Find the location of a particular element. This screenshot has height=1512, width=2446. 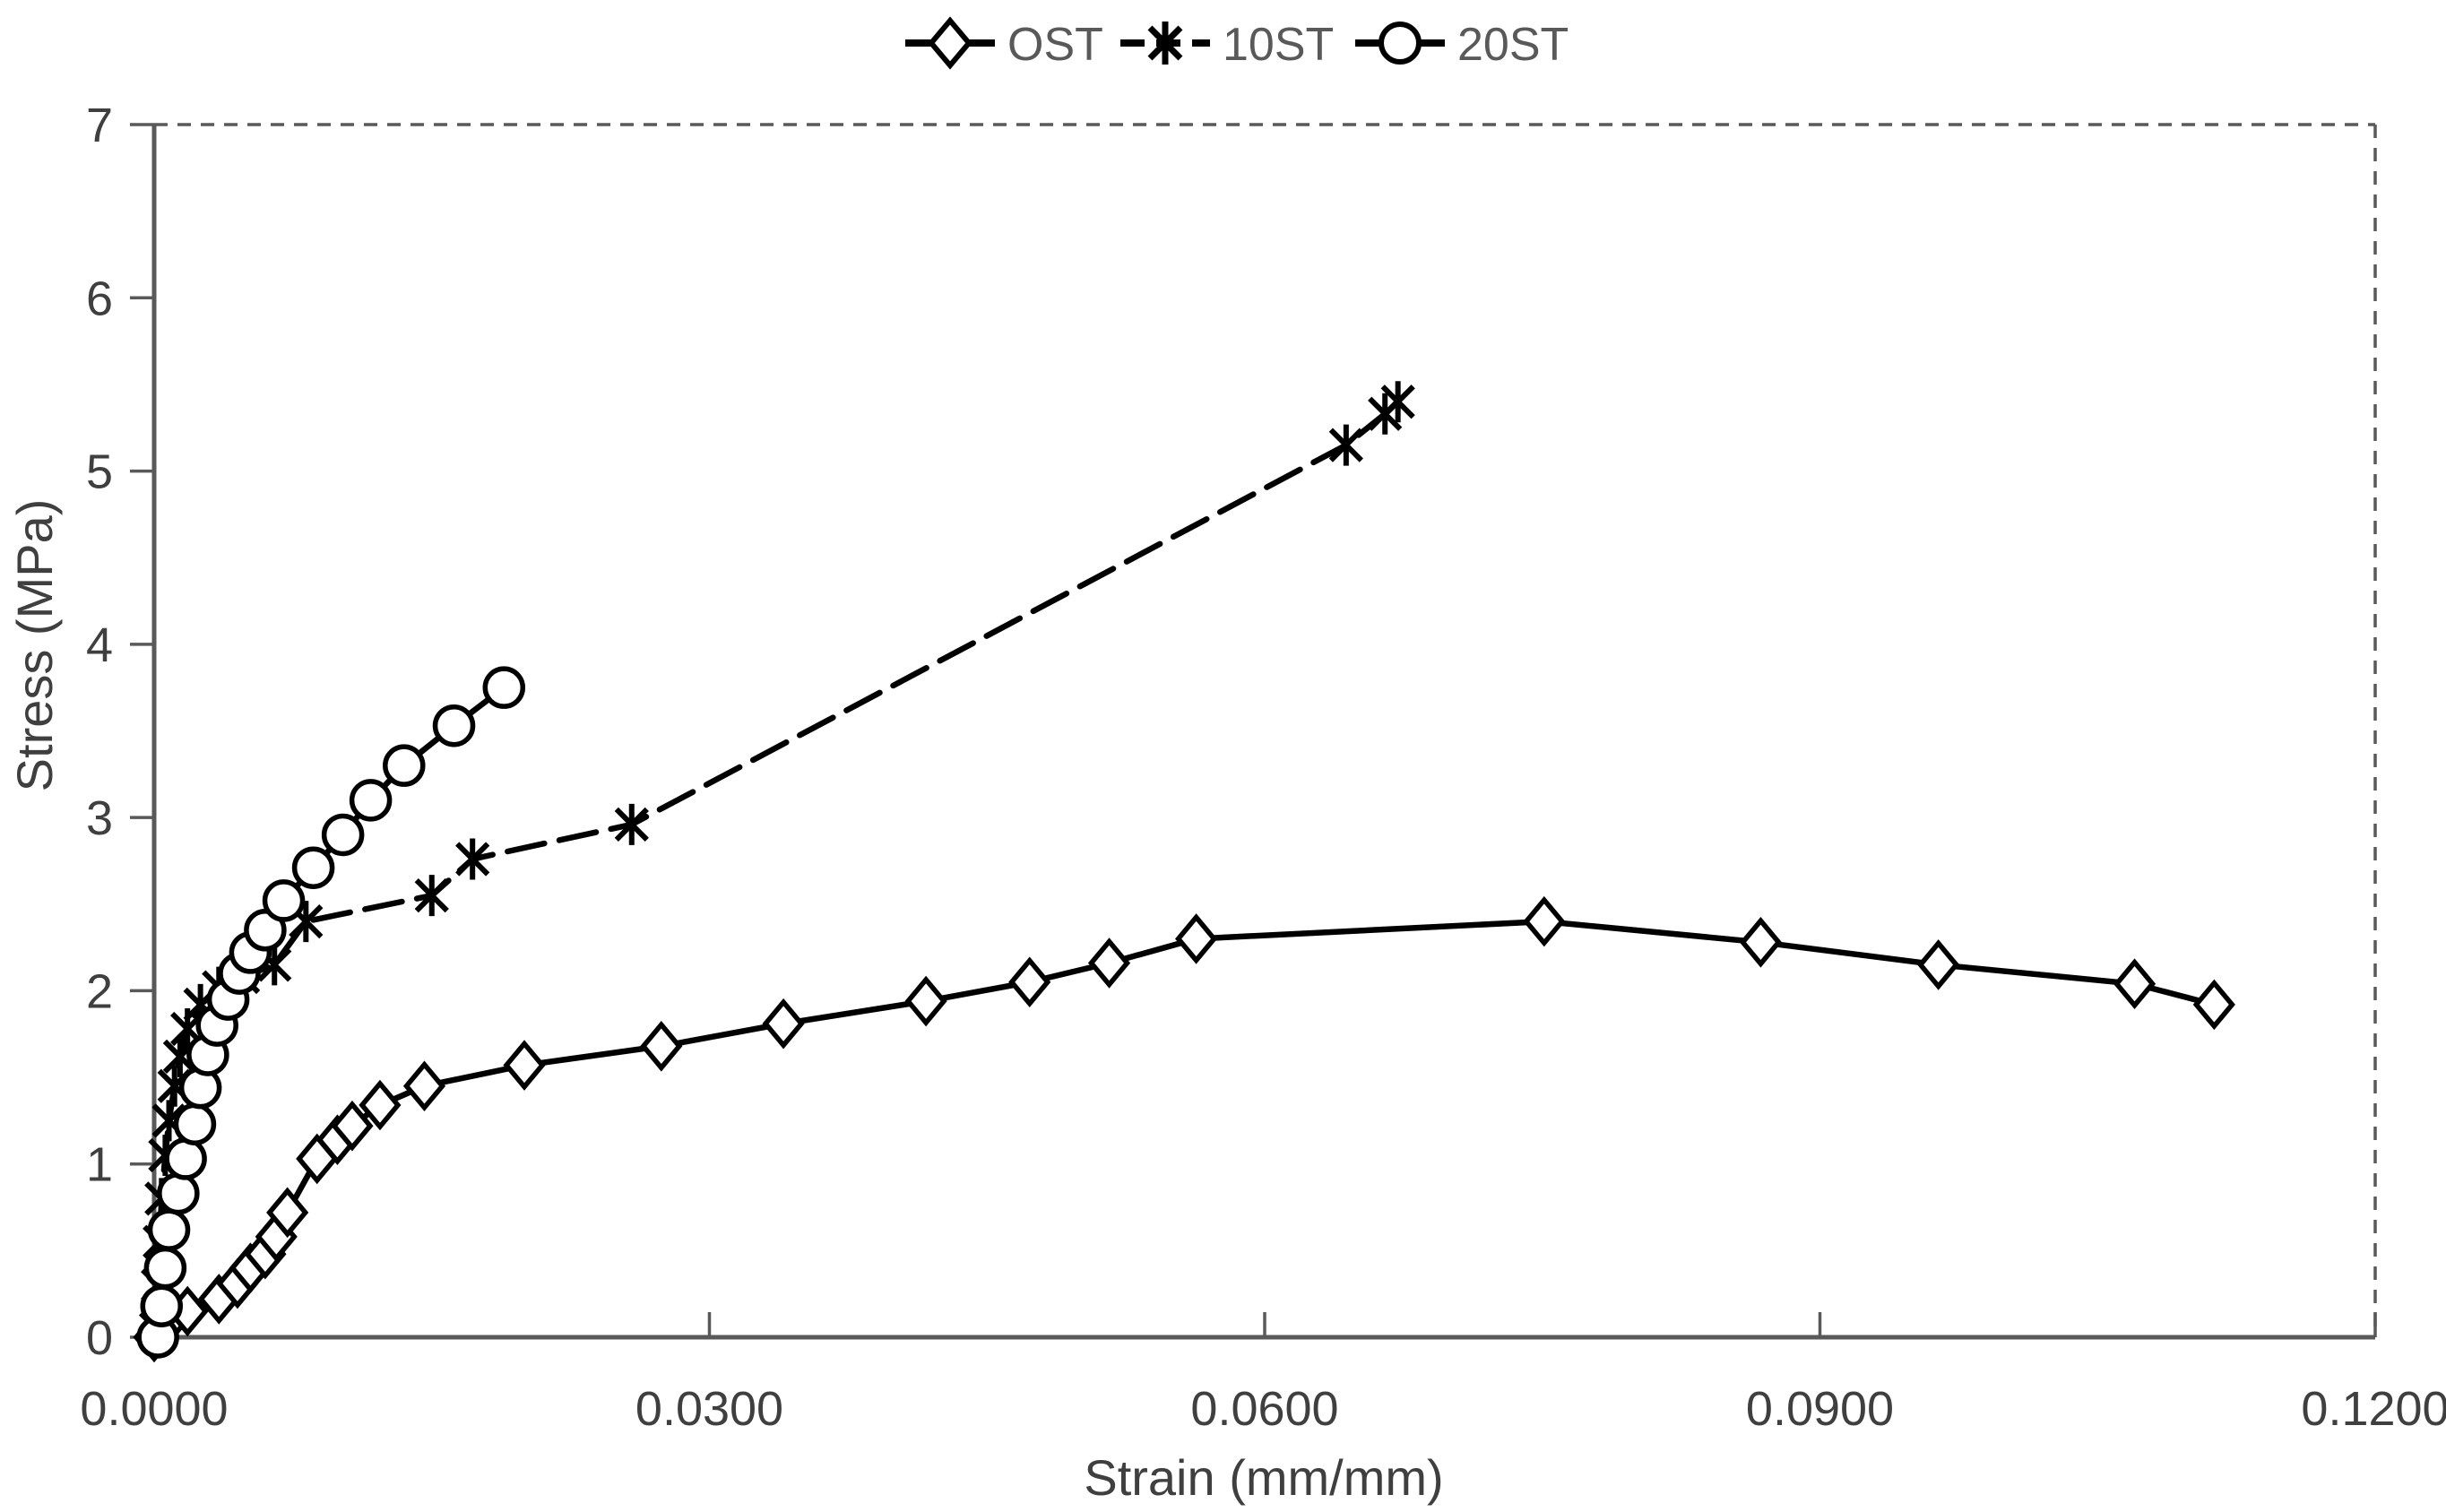

legend-label-ost: OST is located at coordinates (1055, 45).